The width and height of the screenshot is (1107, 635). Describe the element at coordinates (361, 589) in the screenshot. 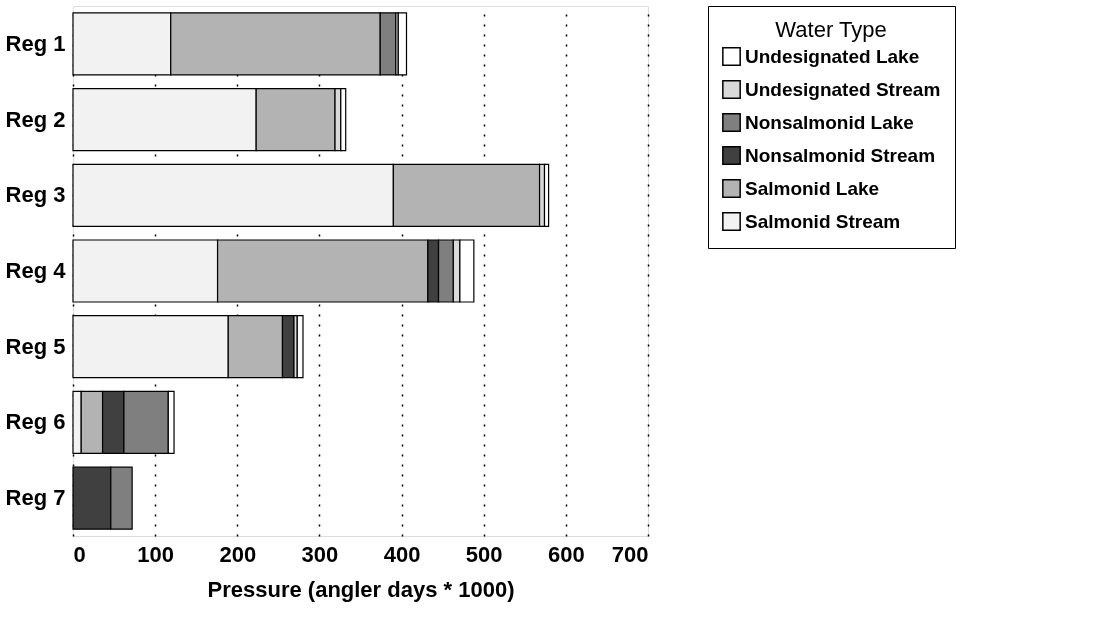

I see `x-axis-title: Pressure (angler days * 1000)` at that location.